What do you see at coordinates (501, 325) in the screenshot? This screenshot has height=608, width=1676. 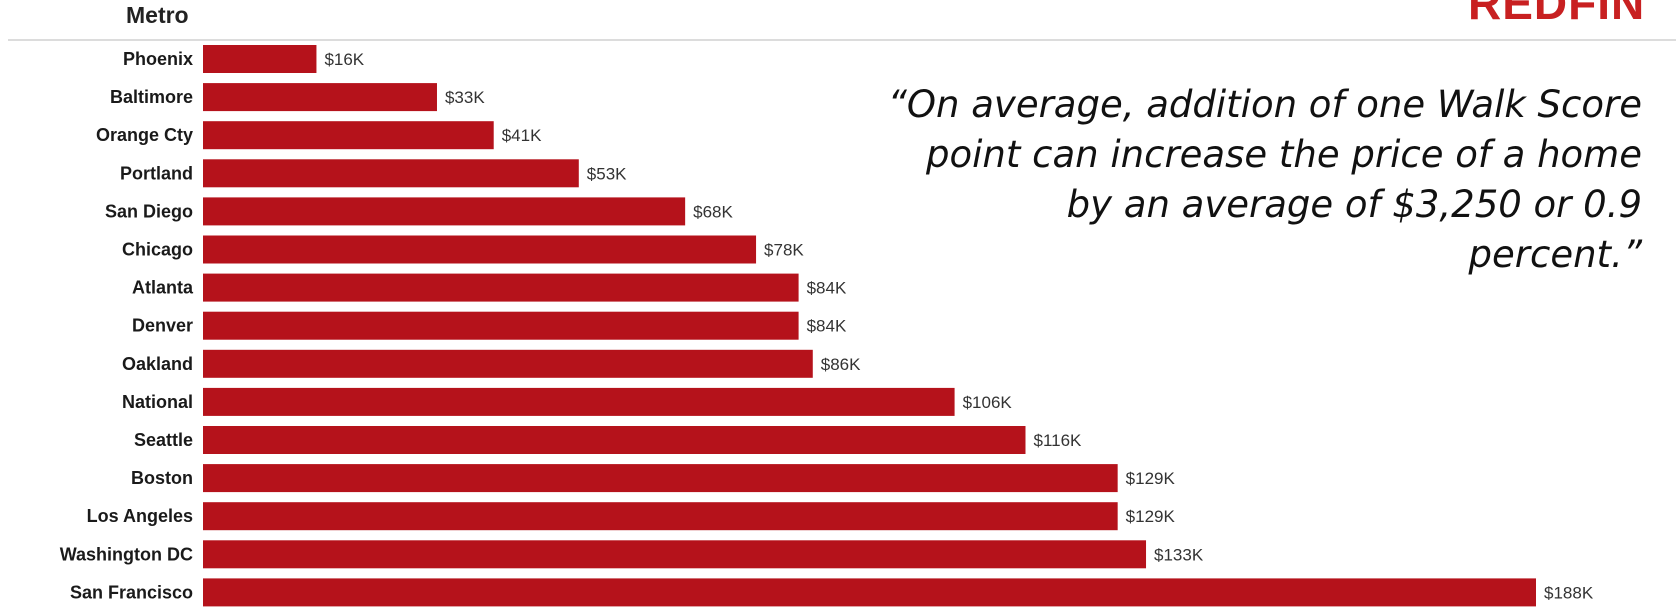 I see `bar-denver` at bounding box center [501, 325].